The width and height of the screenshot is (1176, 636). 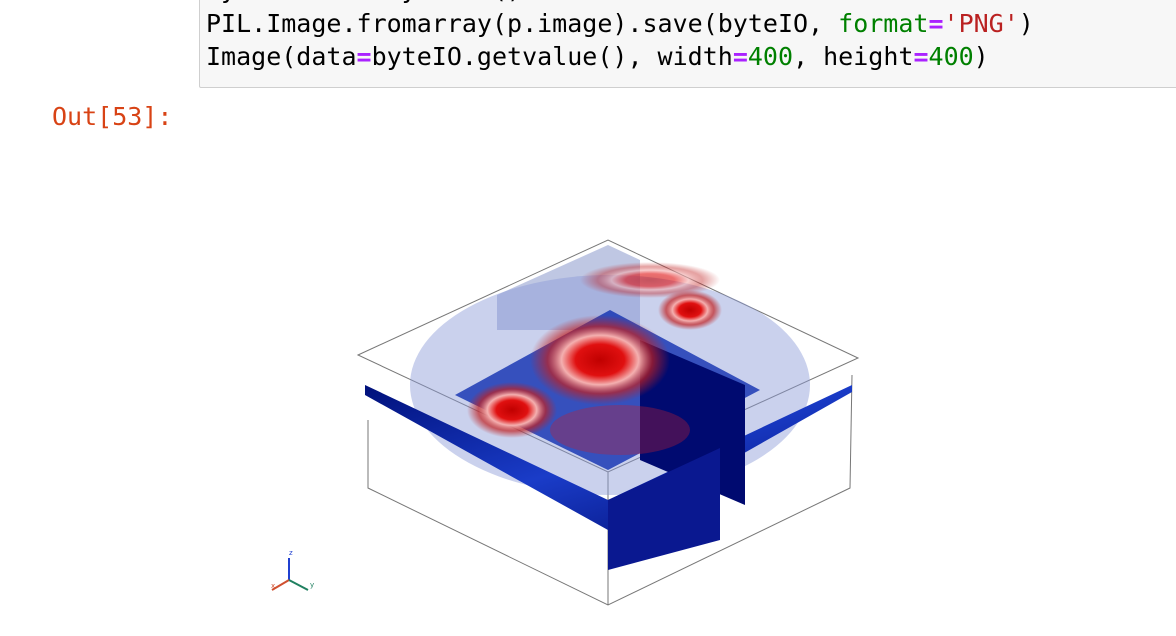 What do you see at coordinates (298, 585) in the screenshot?
I see `y-axis` at bounding box center [298, 585].